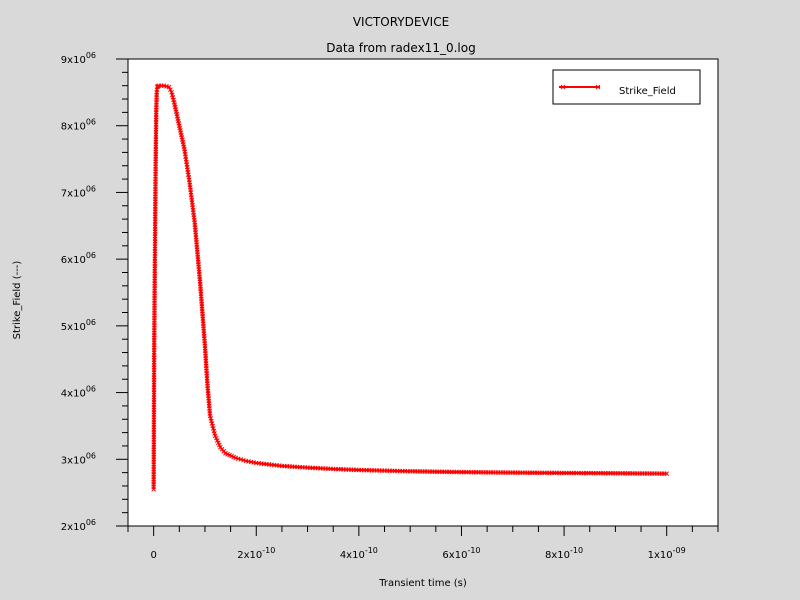 Image resolution: width=800 pixels, height=600 pixels. Describe the element at coordinates (400, 48) in the screenshot. I see `chart-subtitle: Data from radex11_0.log` at that location.